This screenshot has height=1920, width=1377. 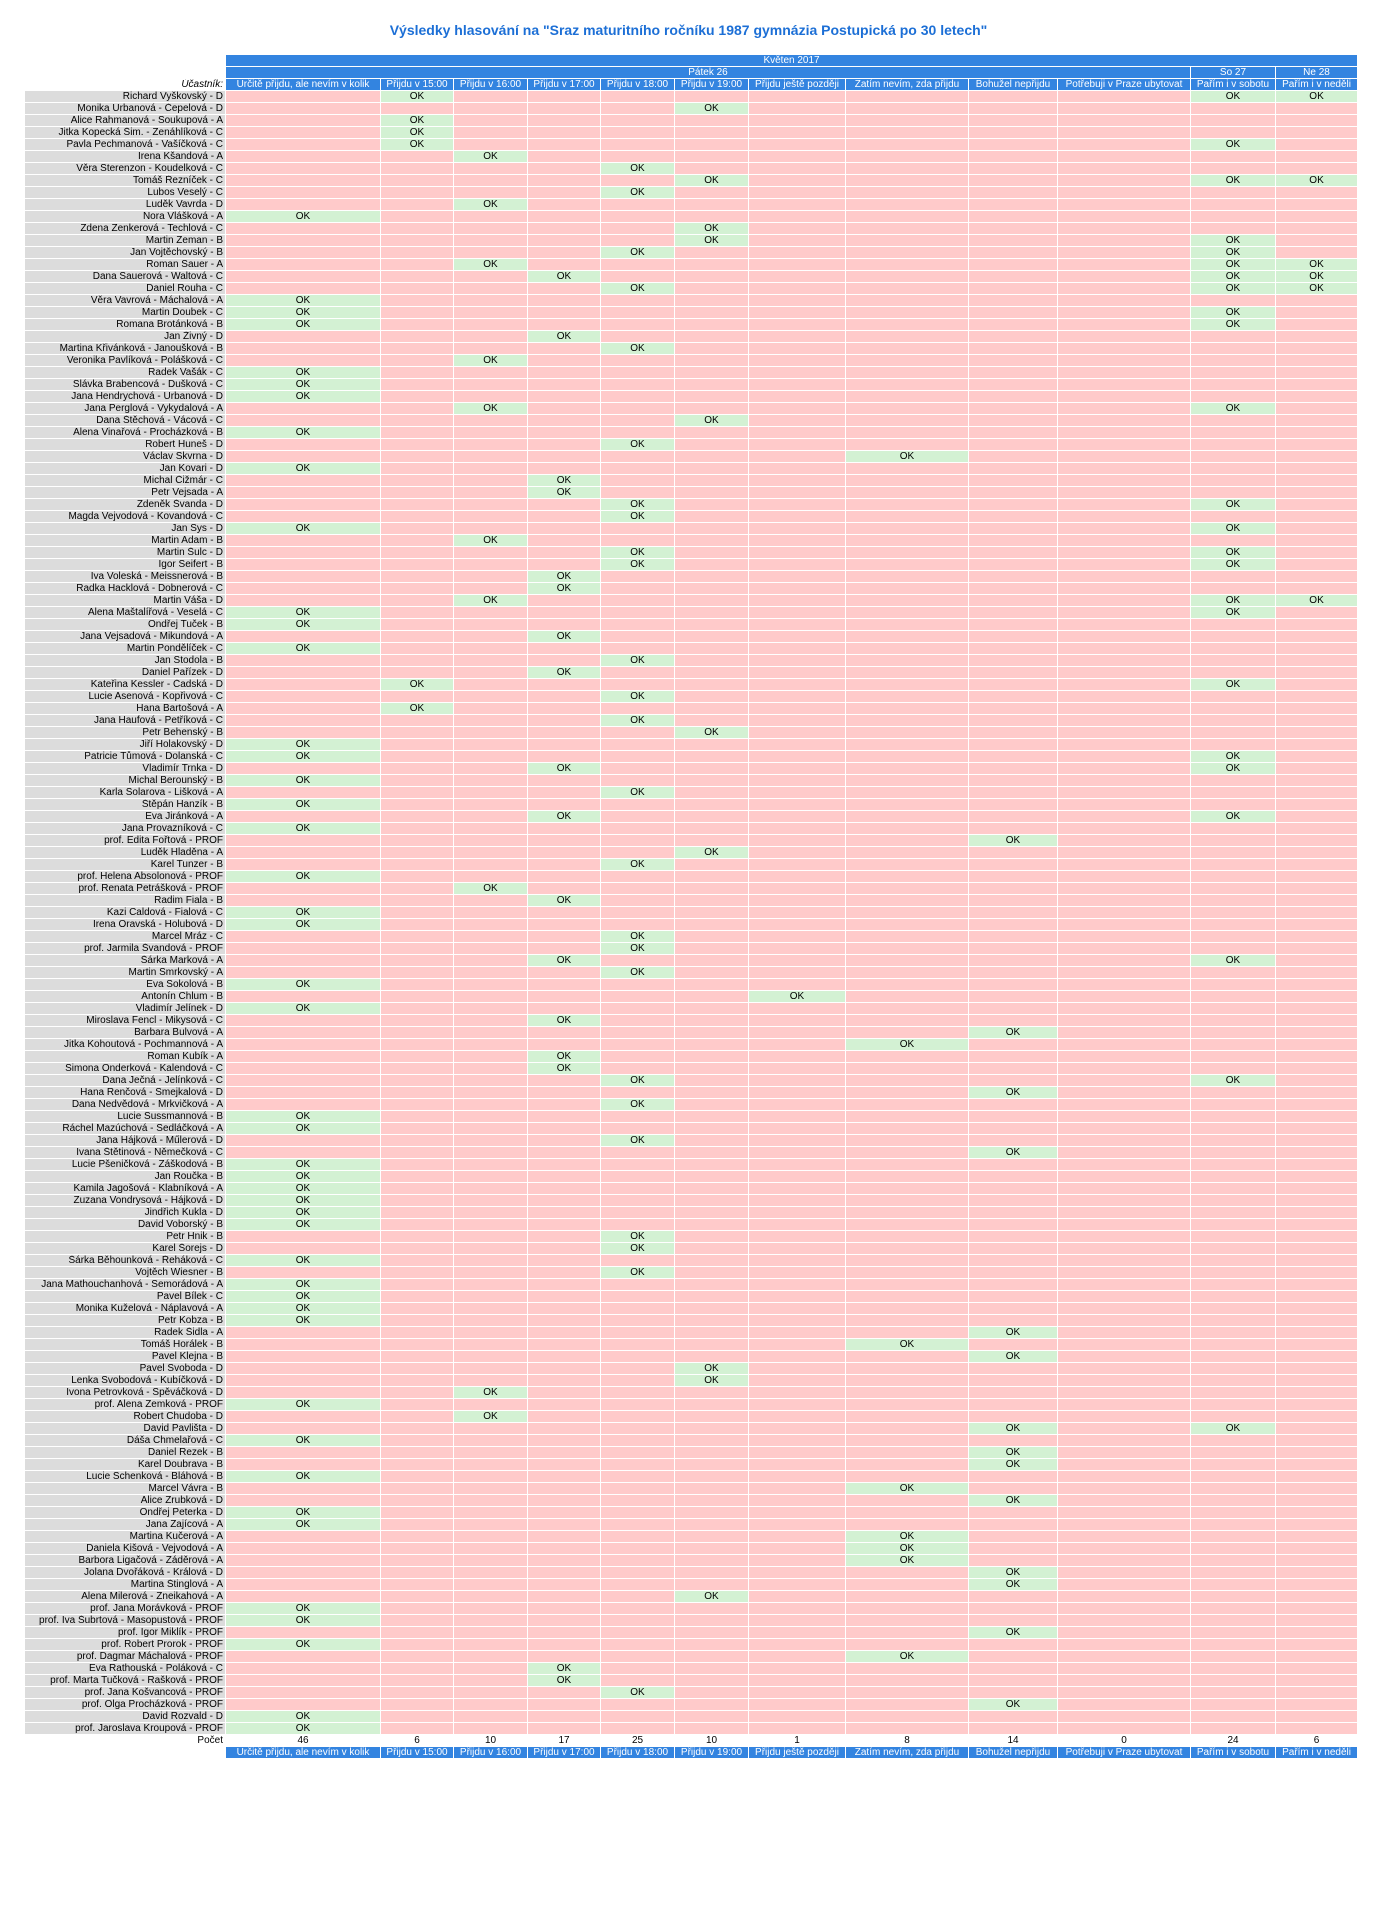 What do you see at coordinates (125, 948) in the screenshot?
I see `participant-name: prof. Jarmila Švandová - PROF` at bounding box center [125, 948].